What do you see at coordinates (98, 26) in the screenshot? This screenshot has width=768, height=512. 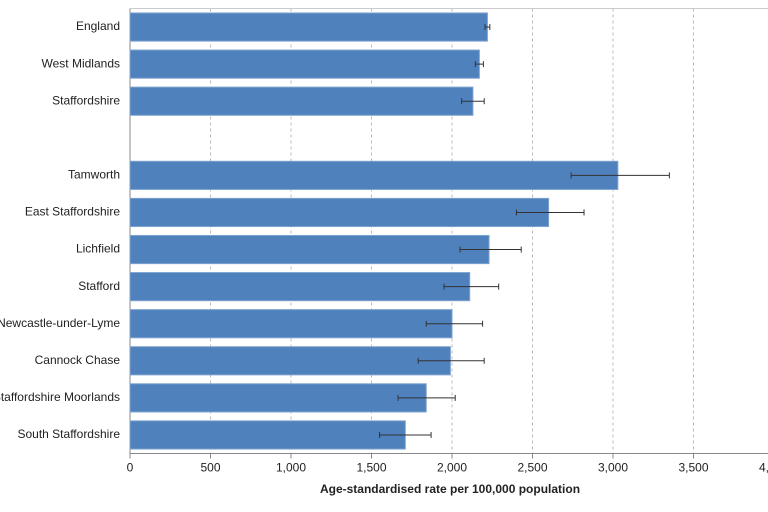 I see `y-tick-label: England` at bounding box center [98, 26].